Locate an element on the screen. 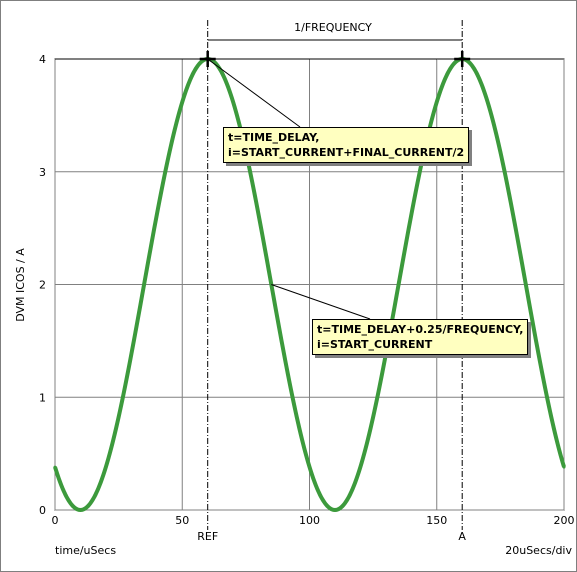 This screenshot has height=572, width=577. cursor-label: A is located at coordinates (462, 536).